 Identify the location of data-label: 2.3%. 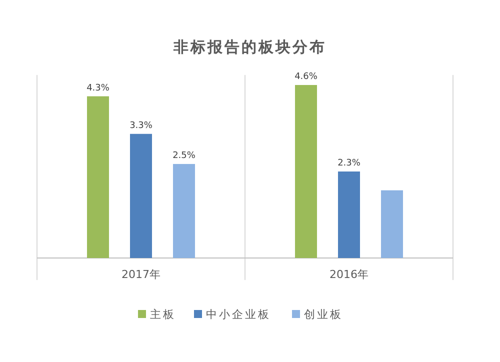
(349, 163).